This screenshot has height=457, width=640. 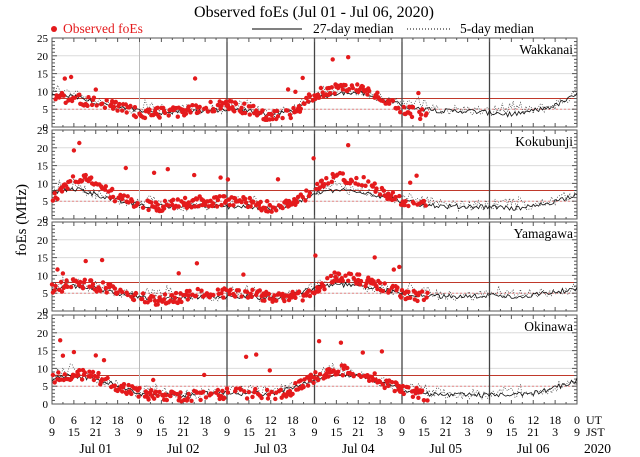 I want to click on jst-tick-label: 15, so click(x=249, y=432).